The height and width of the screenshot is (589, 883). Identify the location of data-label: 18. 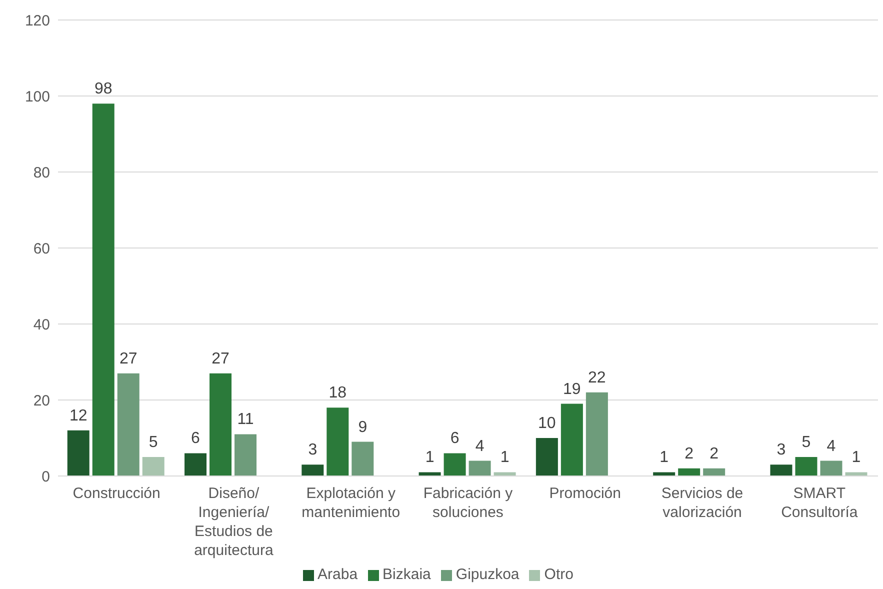
(337, 393).